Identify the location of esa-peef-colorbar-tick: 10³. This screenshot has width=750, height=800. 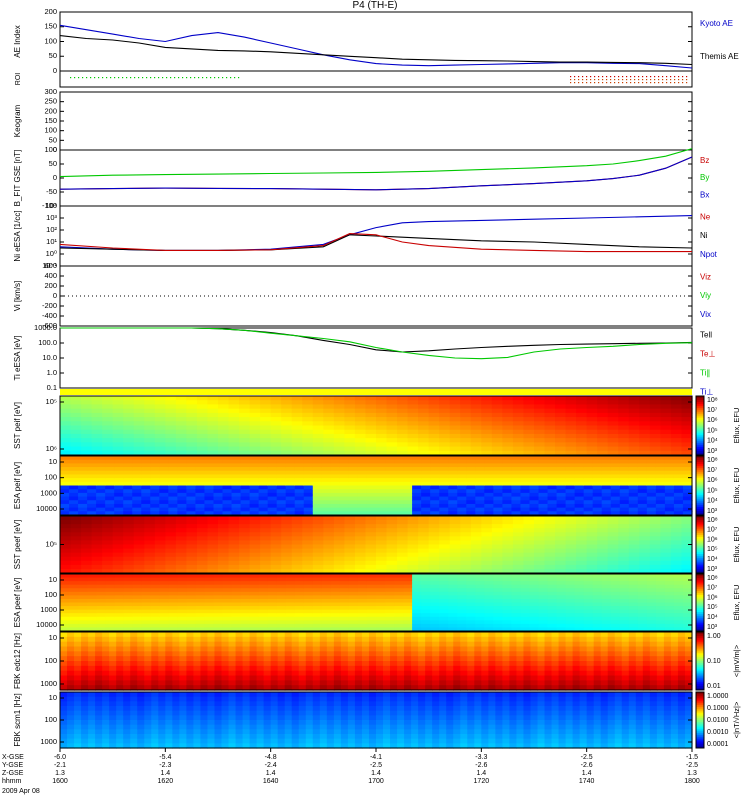
(712, 627).